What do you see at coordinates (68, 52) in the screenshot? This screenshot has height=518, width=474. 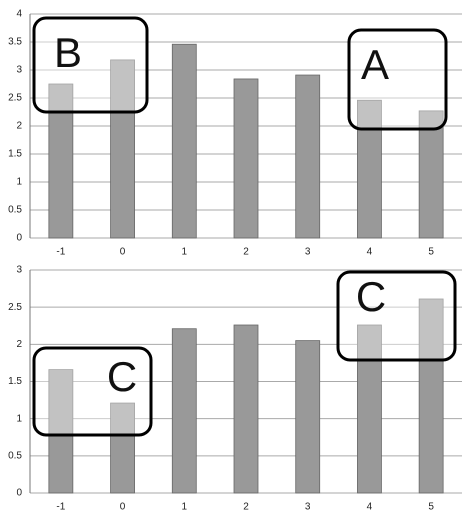 I see `annotation-label: B` at bounding box center [68, 52].